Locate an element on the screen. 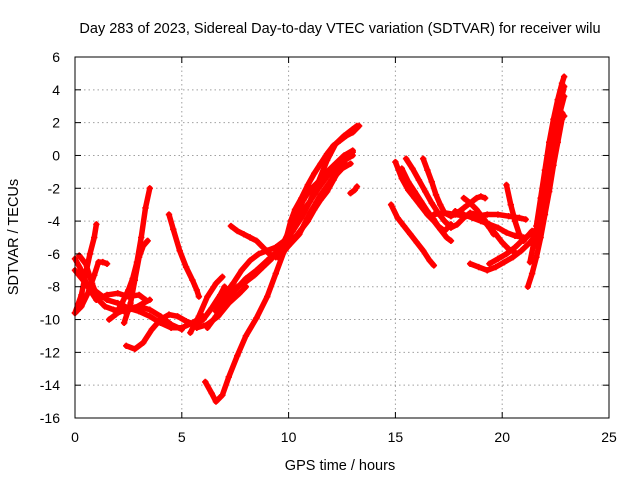  x-tick-label: 15 is located at coordinates (396, 437).